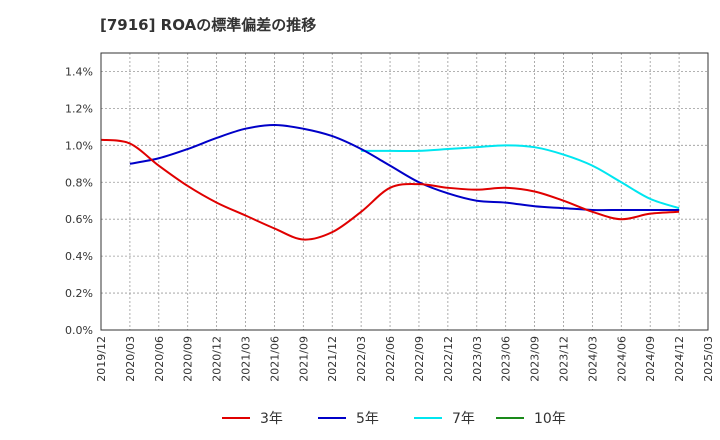 The image size is (720, 440). What do you see at coordinates (159, 359) in the screenshot?
I see `x-tick-label: 2020/06` at bounding box center [159, 359].